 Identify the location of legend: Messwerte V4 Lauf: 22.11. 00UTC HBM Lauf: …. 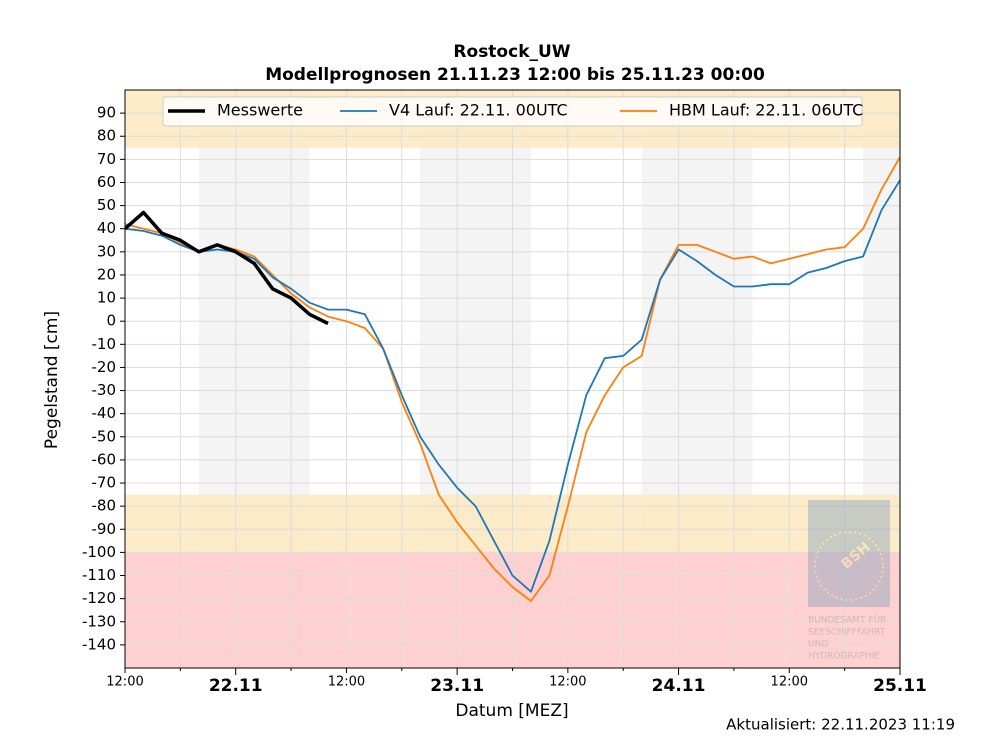
(512, 111).